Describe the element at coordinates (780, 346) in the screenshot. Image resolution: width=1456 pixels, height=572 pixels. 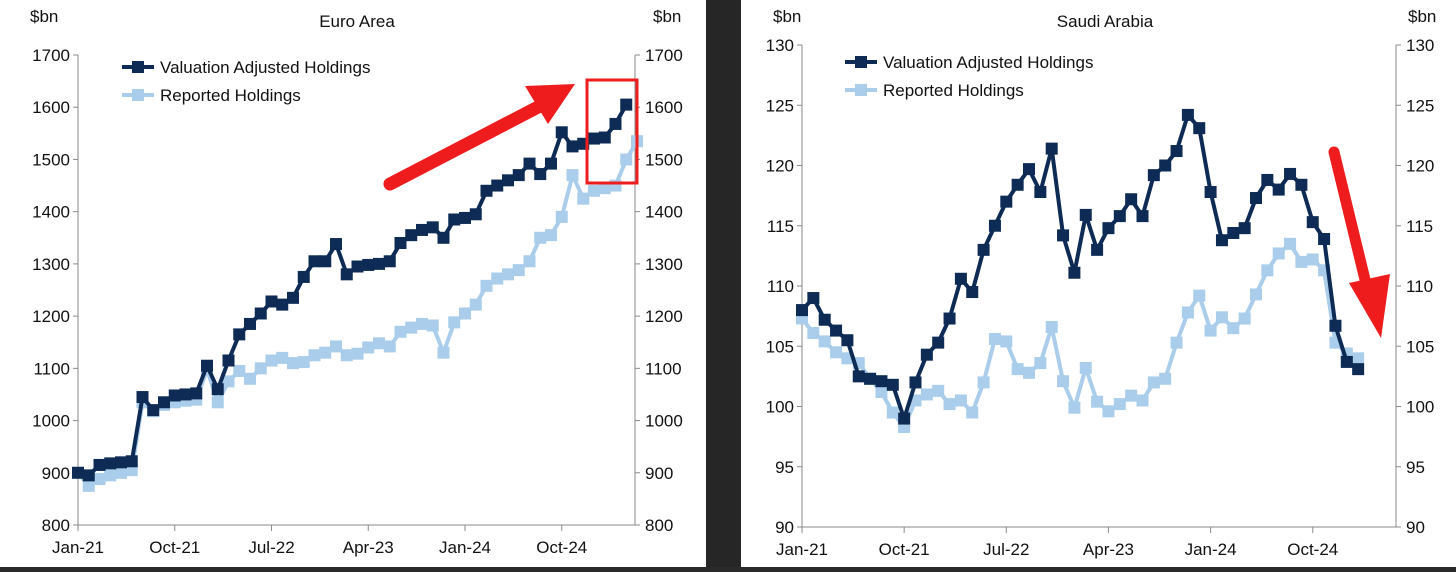
I see `y-tick-label-left: 105` at that location.